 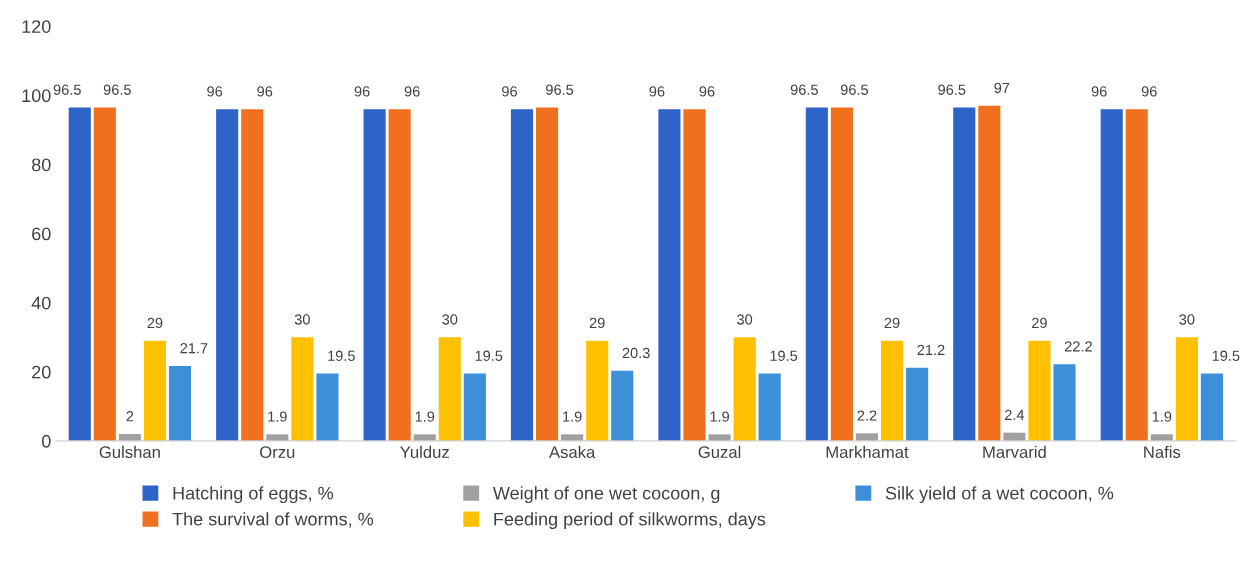 What do you see at coordinates (636, 353) in the screenshot?
I see `data-label: 20.3` at bounding box center [636, 353].